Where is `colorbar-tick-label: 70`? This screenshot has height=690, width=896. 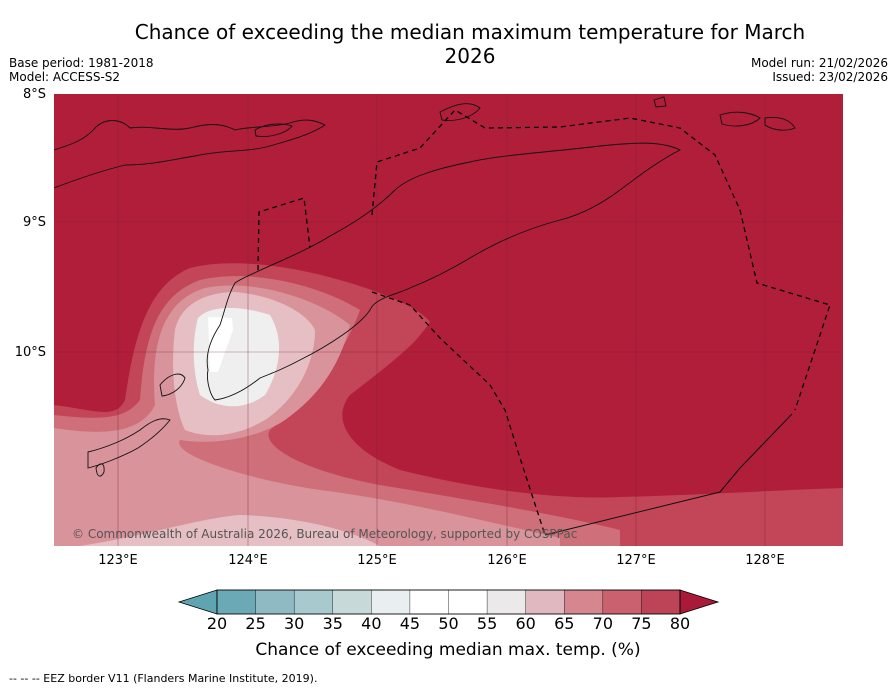
colorbar-tick-label: 70 is located at coordinates (602, 623).